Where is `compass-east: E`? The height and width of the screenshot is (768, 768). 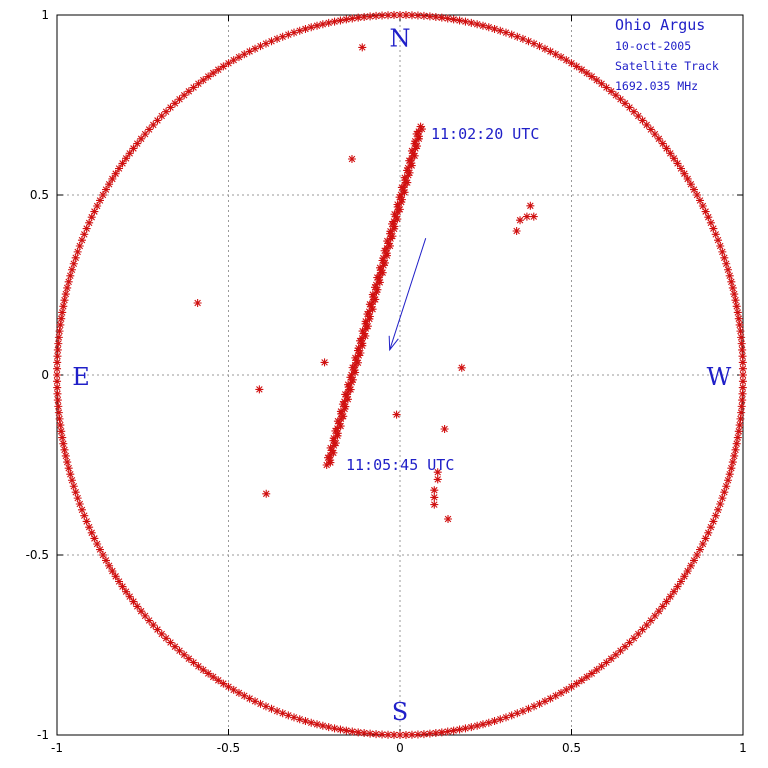 compass-east: E is located at coordinates (81, 377).